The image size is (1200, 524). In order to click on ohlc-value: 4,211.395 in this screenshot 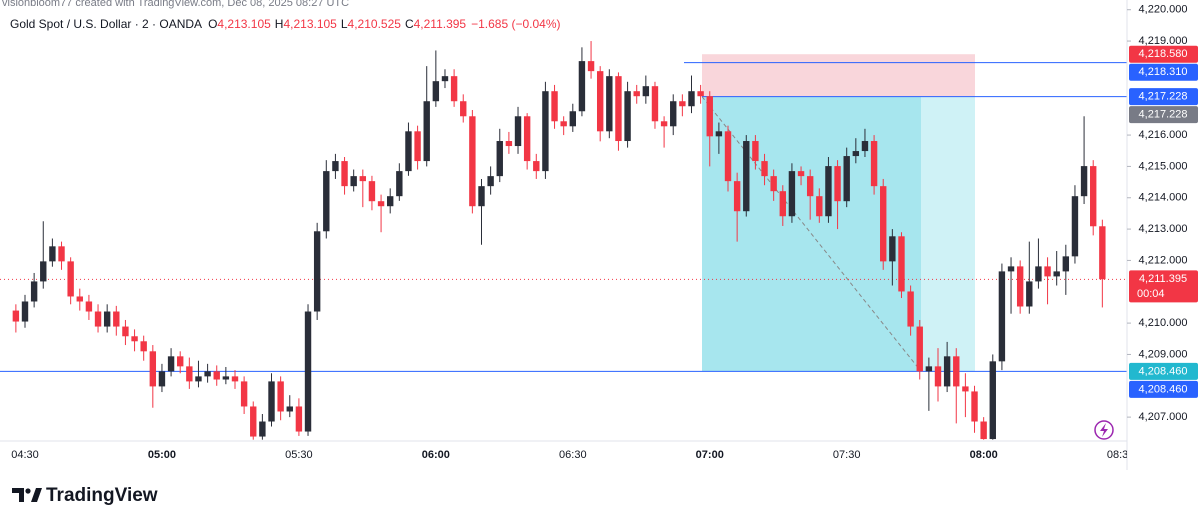, I will do `click(440, 24)`.